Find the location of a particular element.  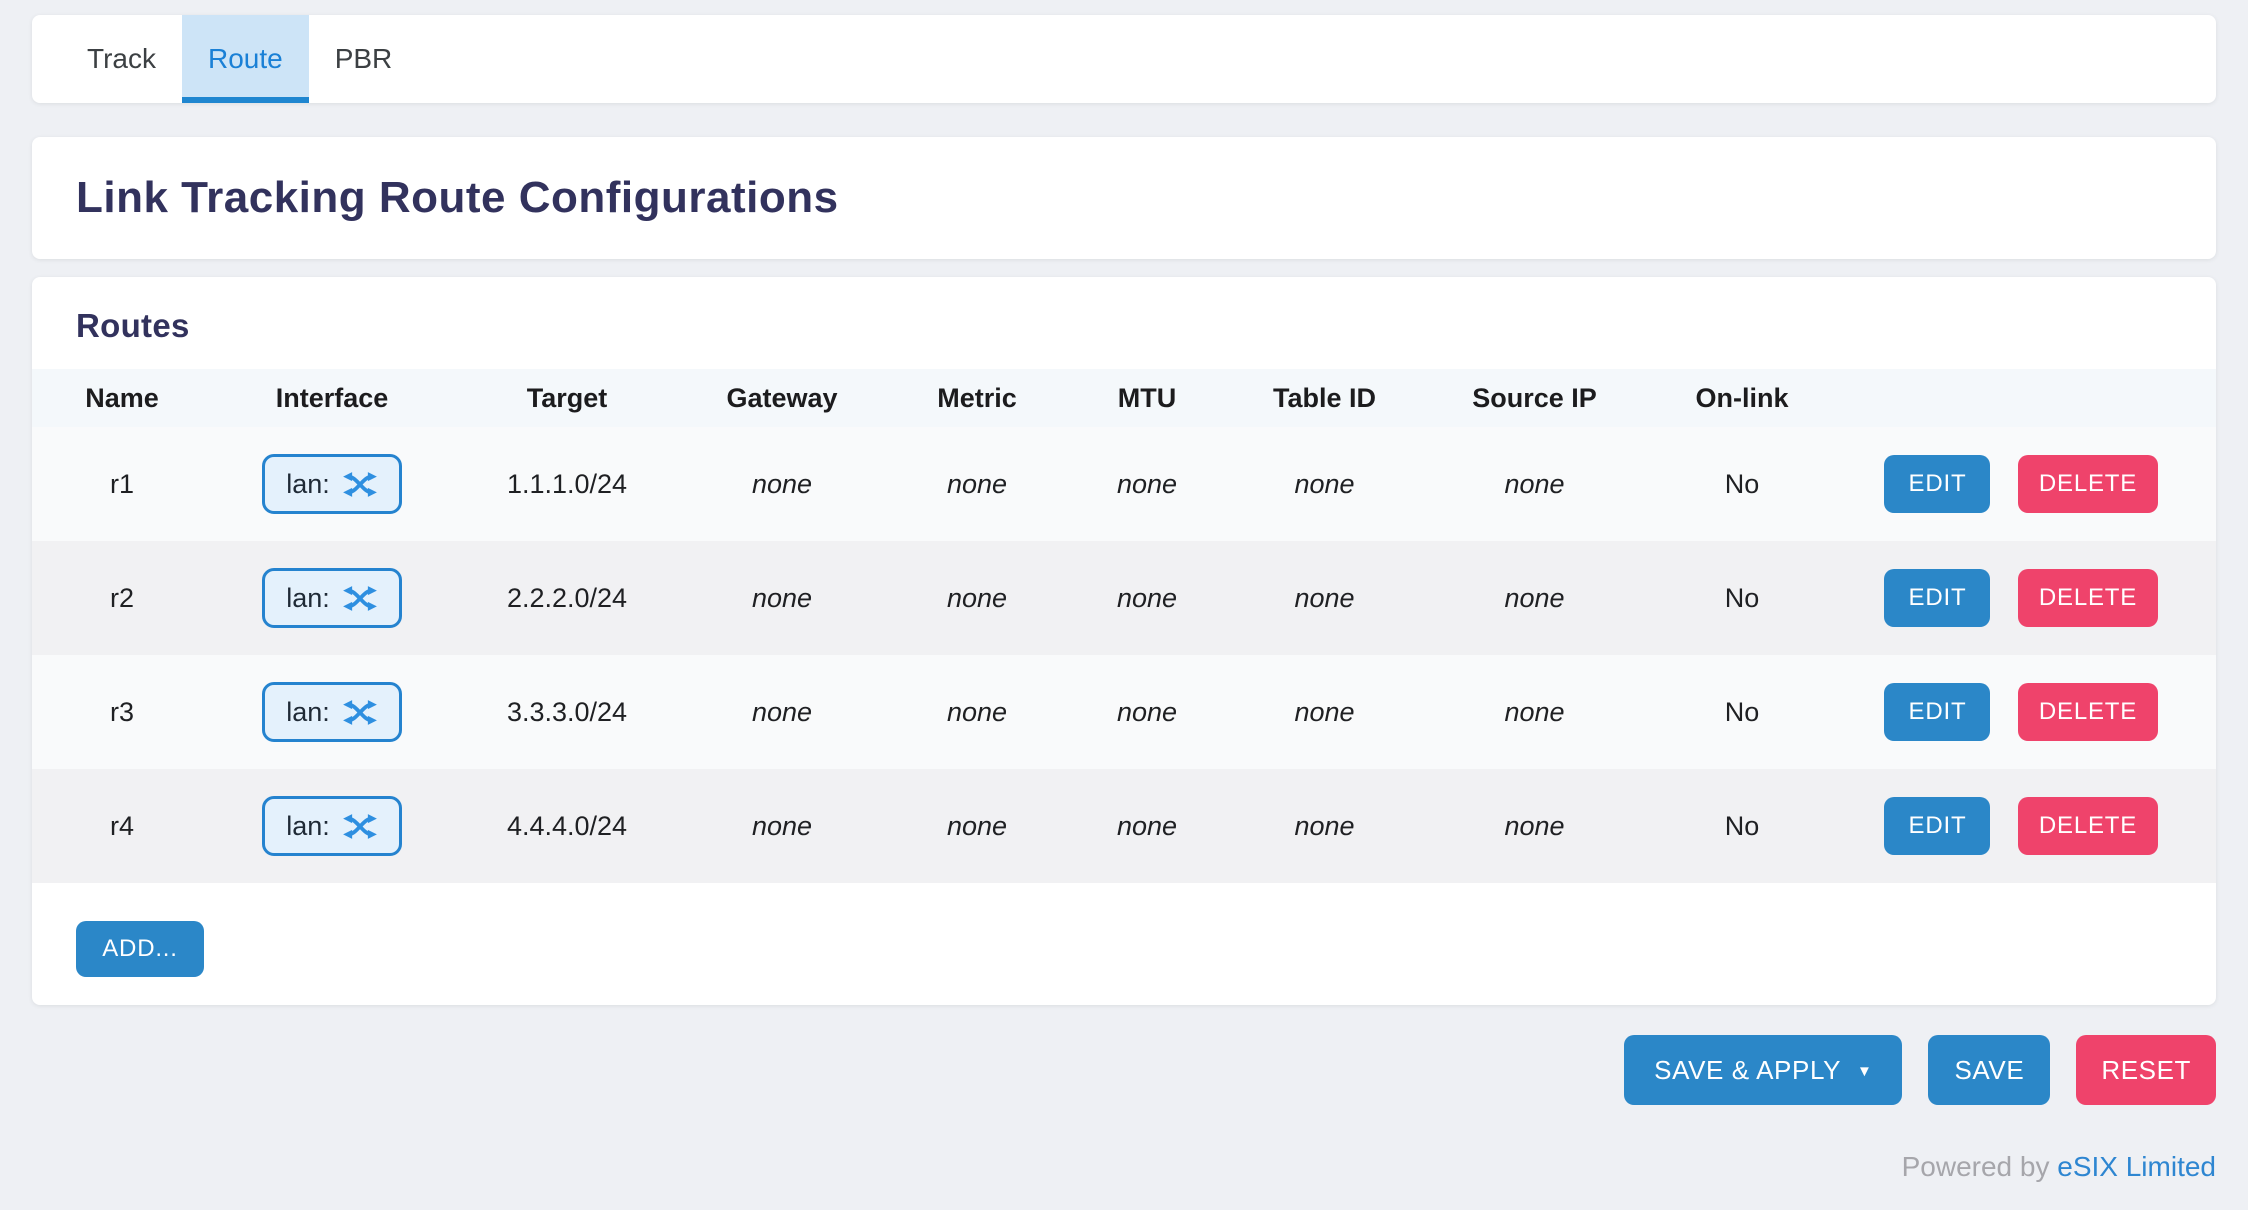

reset-button: RESET is located at coordinates (2146, 1070).